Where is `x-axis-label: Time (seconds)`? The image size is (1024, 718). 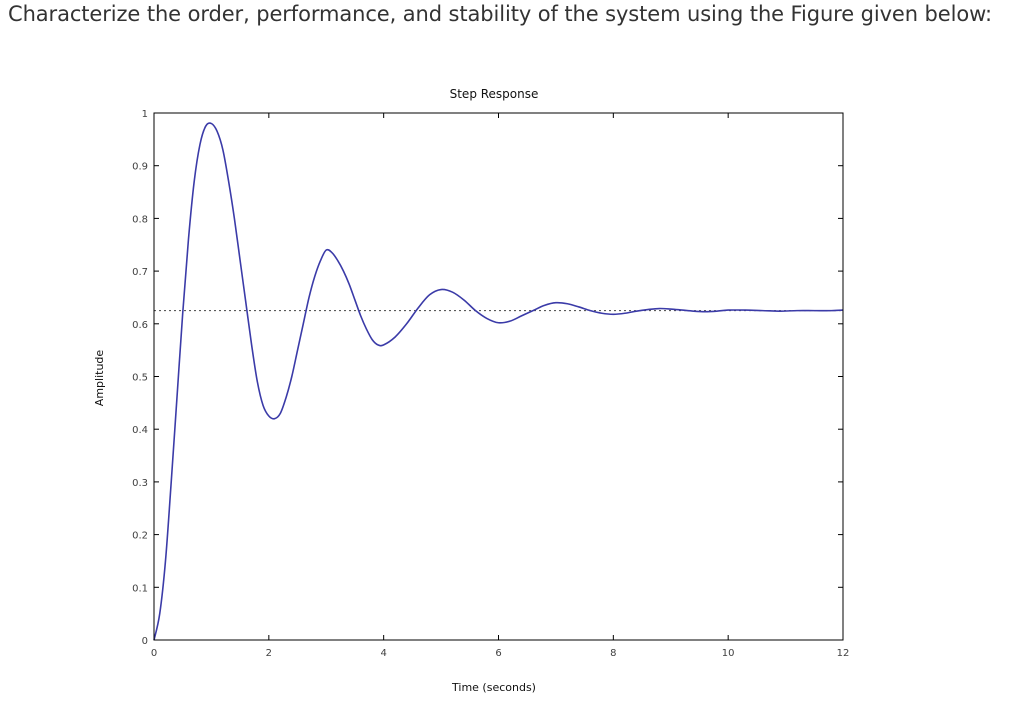
x-axis-label: Time (seconds) is located at coordinates (493, 687).